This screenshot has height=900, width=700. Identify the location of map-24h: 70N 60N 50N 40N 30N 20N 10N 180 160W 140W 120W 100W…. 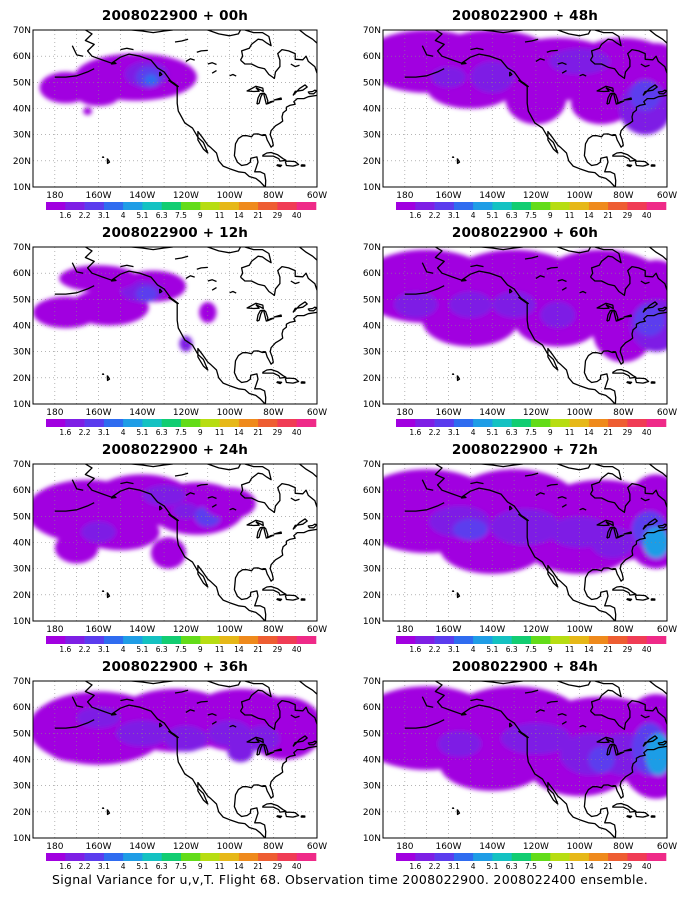
(170, 557).